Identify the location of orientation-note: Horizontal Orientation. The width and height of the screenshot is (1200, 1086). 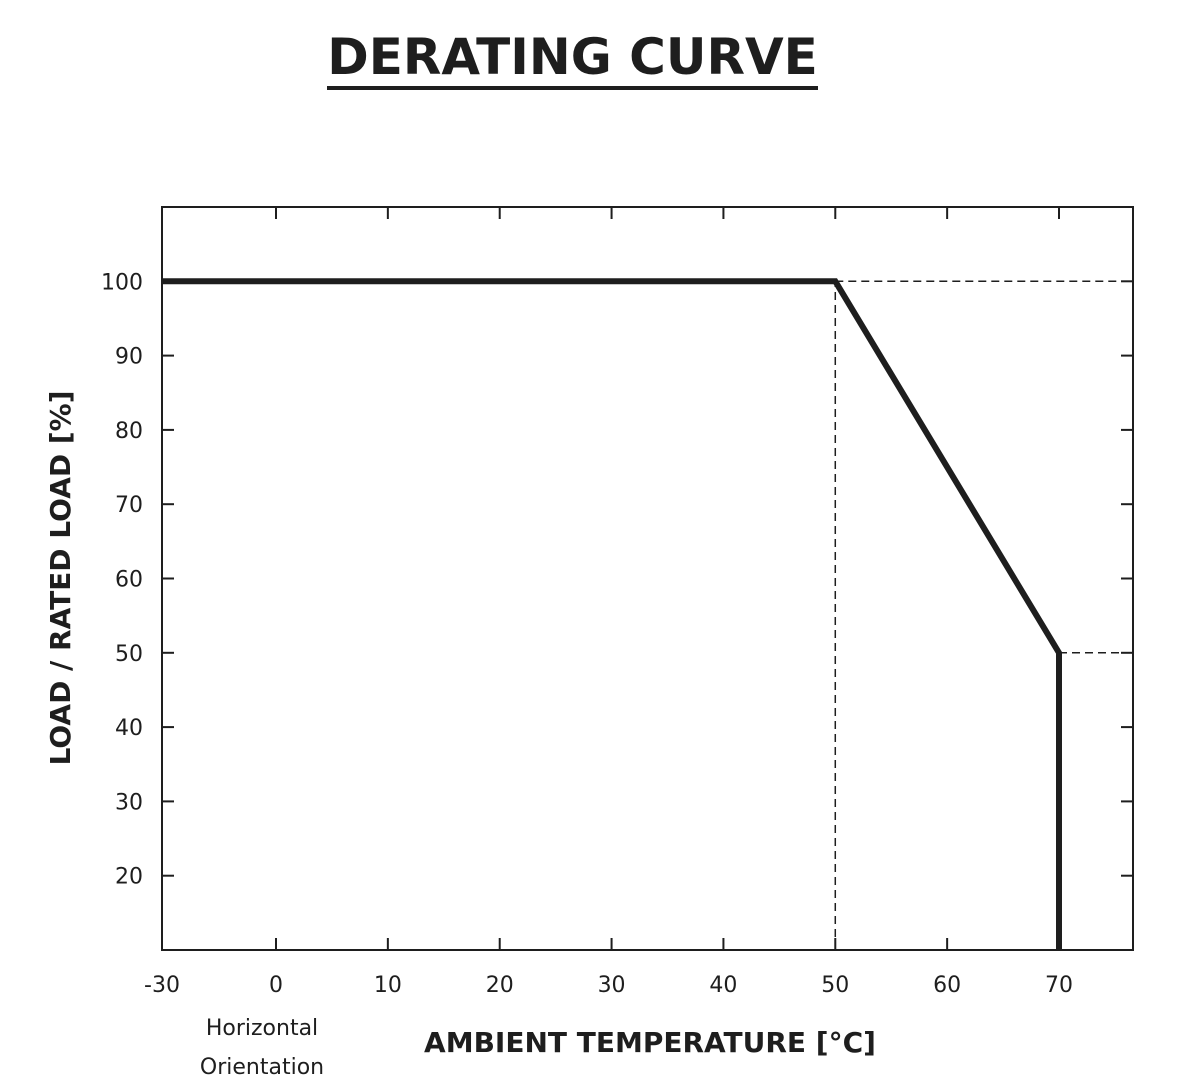
(262, 1048).